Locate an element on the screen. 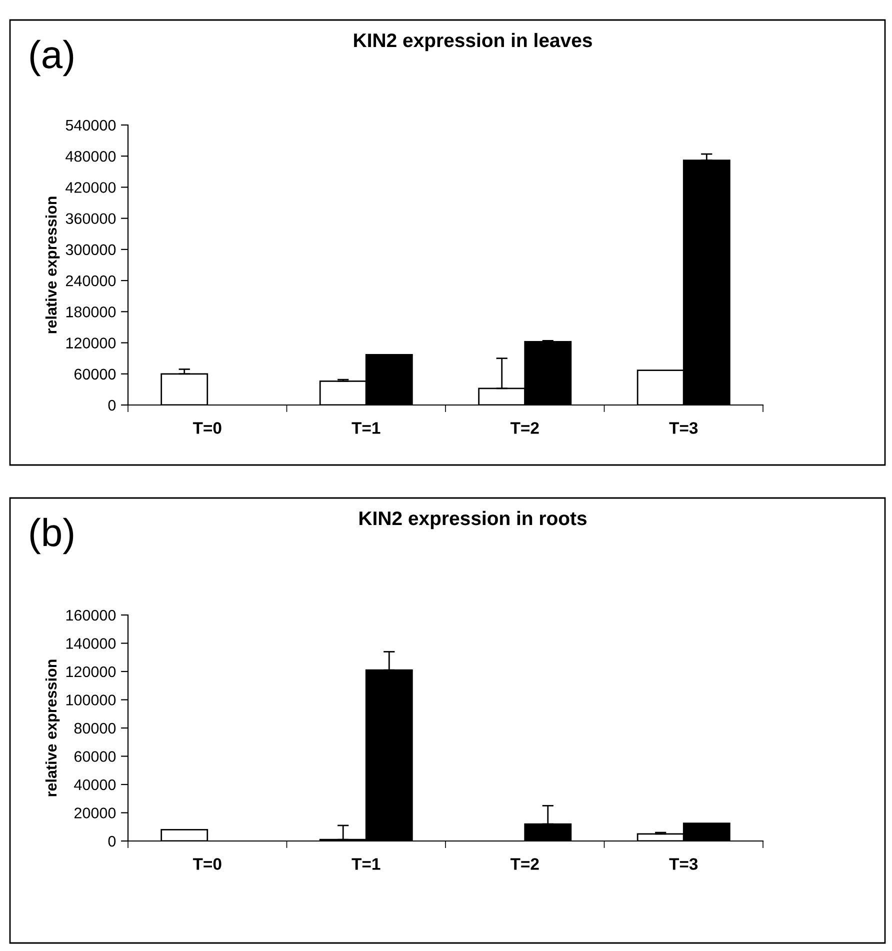 The width and height of the screenshot is (892, 951). y-tick-label: 100000 is located at coordinates (91, 700).